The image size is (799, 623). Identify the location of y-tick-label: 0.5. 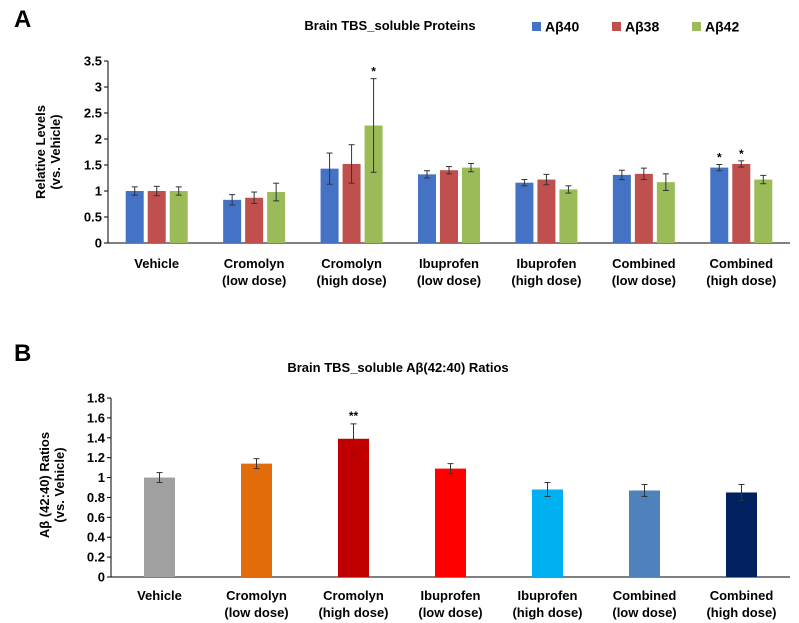
(93, 217).